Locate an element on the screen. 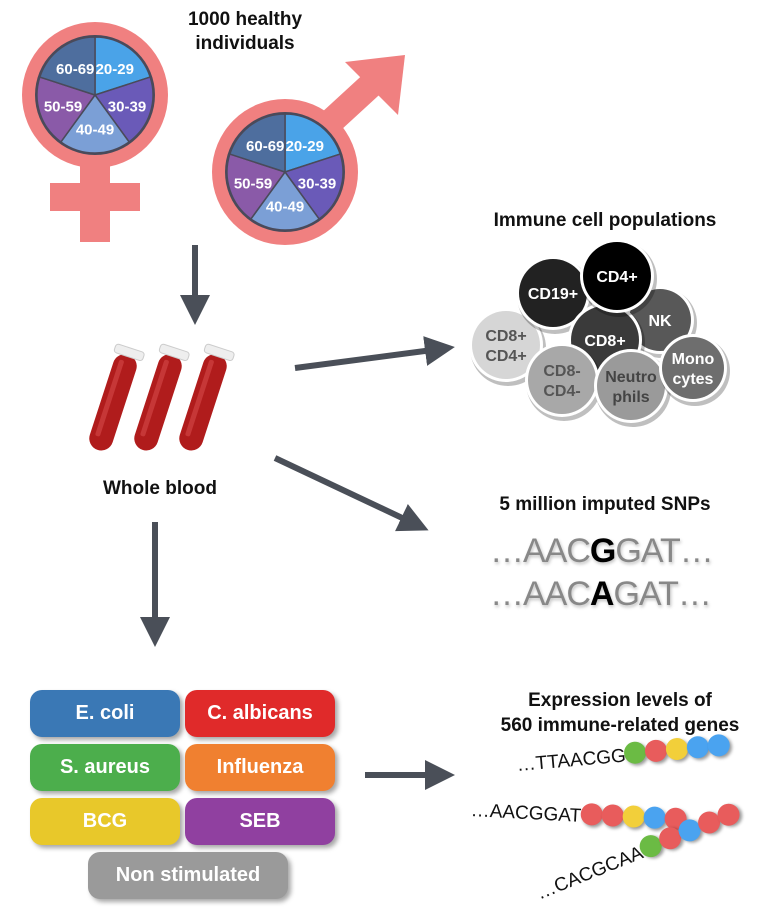 The image size is (771, 922). cohort-title: 1000 healthy individuals is located at coordinates (245, 32).